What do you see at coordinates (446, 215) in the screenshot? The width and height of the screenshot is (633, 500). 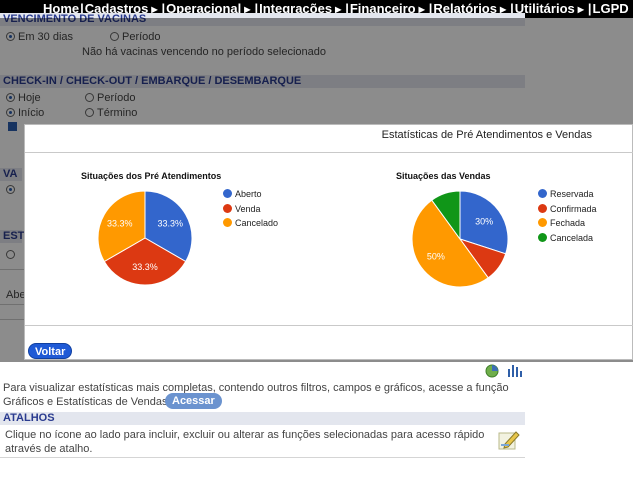 I see `pie-slice-cancelada` at bounding box center [446, 215].